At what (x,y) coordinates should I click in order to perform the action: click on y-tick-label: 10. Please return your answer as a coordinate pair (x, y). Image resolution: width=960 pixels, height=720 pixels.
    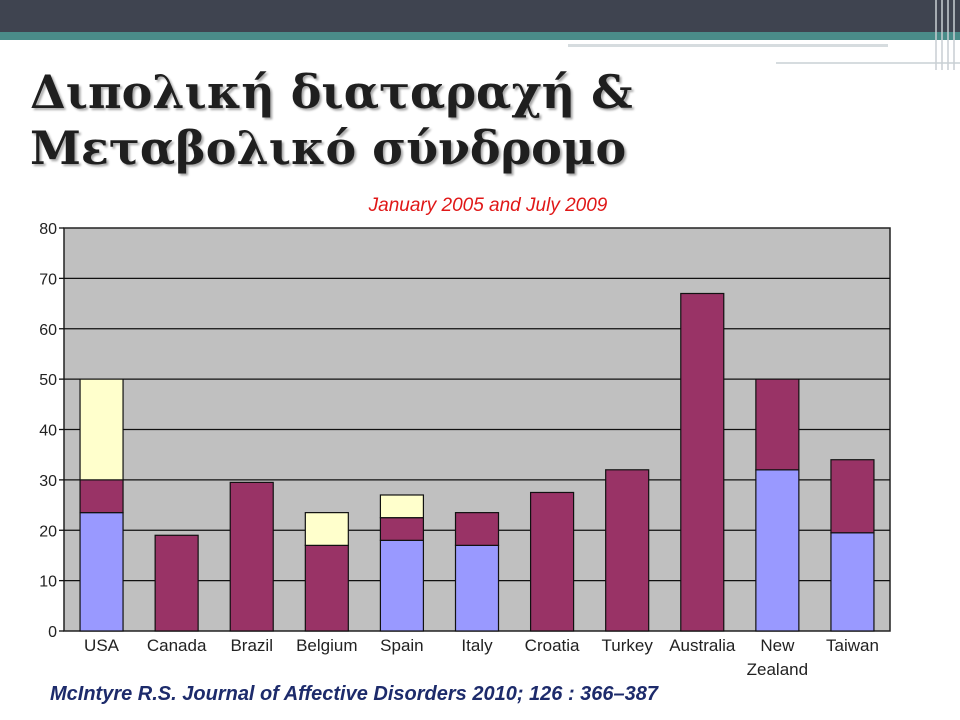
    Looking at the image, I should click on (48, 582).